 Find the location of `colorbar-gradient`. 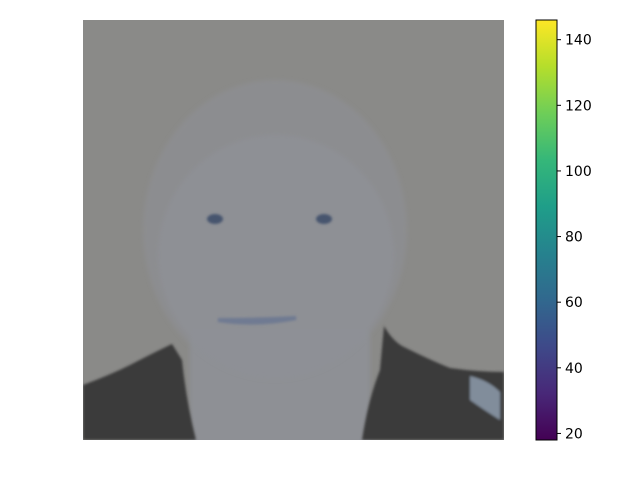

colorbar-gradient is located at coordinates (546, 230).